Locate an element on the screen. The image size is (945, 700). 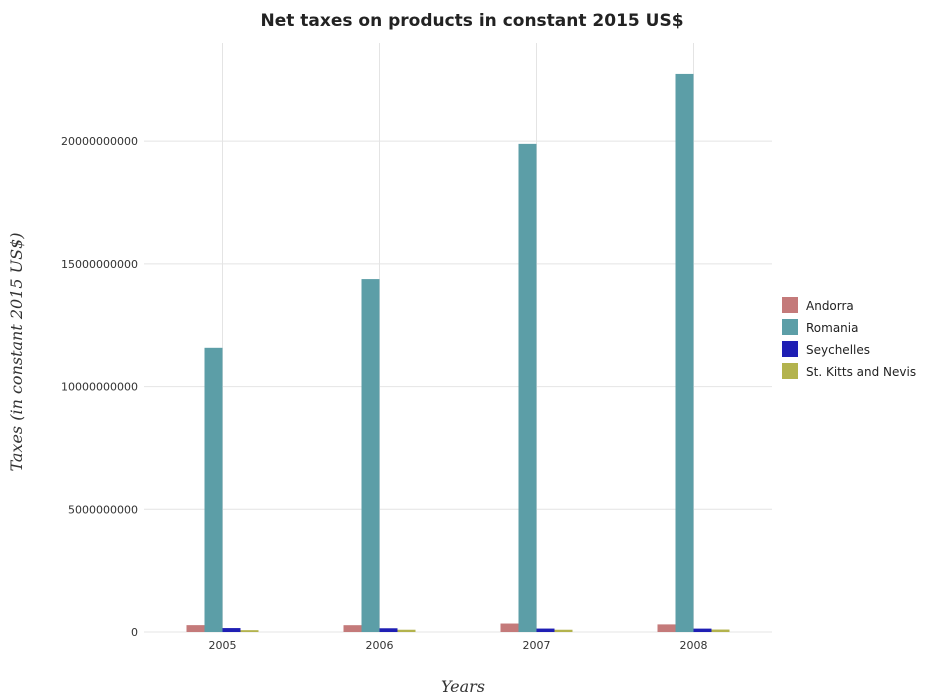
bar-andorra-2005 is located at coordinates (196, 628).